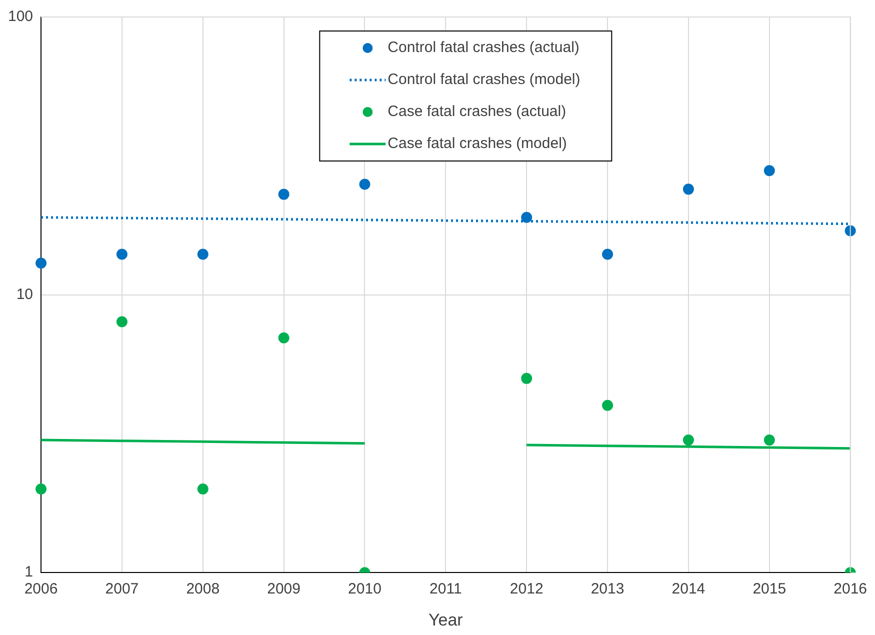 The width and height of the screenshot is (875, 635). Describe the element at coordinates (25, 294) in the screenshot. I see `y-tick-label: 10` at that location.